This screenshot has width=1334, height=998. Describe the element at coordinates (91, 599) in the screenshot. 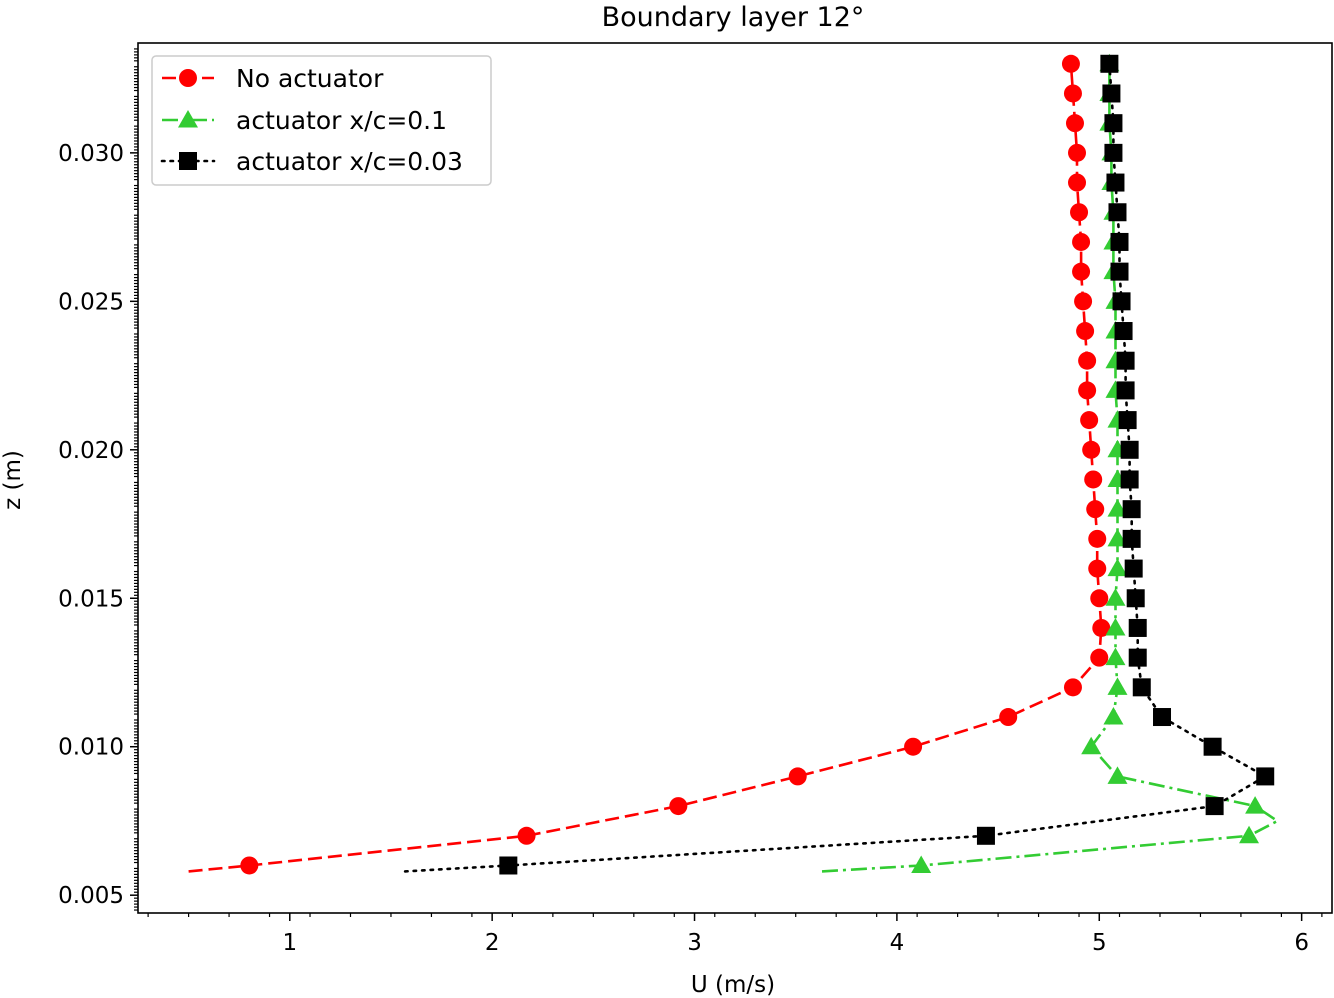

I see `y-tick-label: 0.015` at that location.